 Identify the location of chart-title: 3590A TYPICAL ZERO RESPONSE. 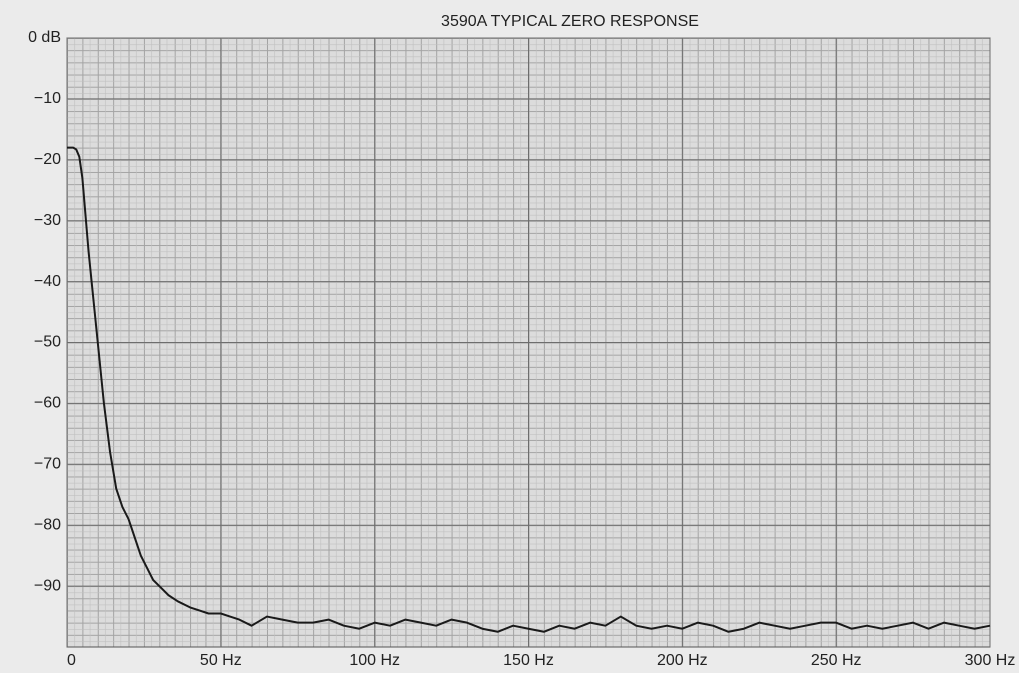
(570, 21).